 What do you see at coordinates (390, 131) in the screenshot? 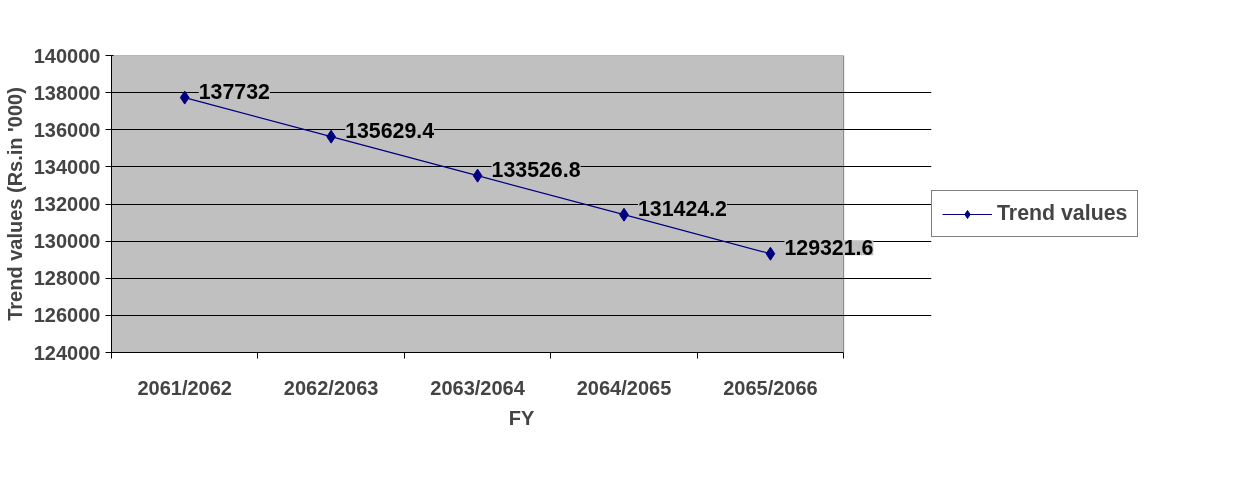
I see `data-label: 135629.4` at bounding box center [390, 131].